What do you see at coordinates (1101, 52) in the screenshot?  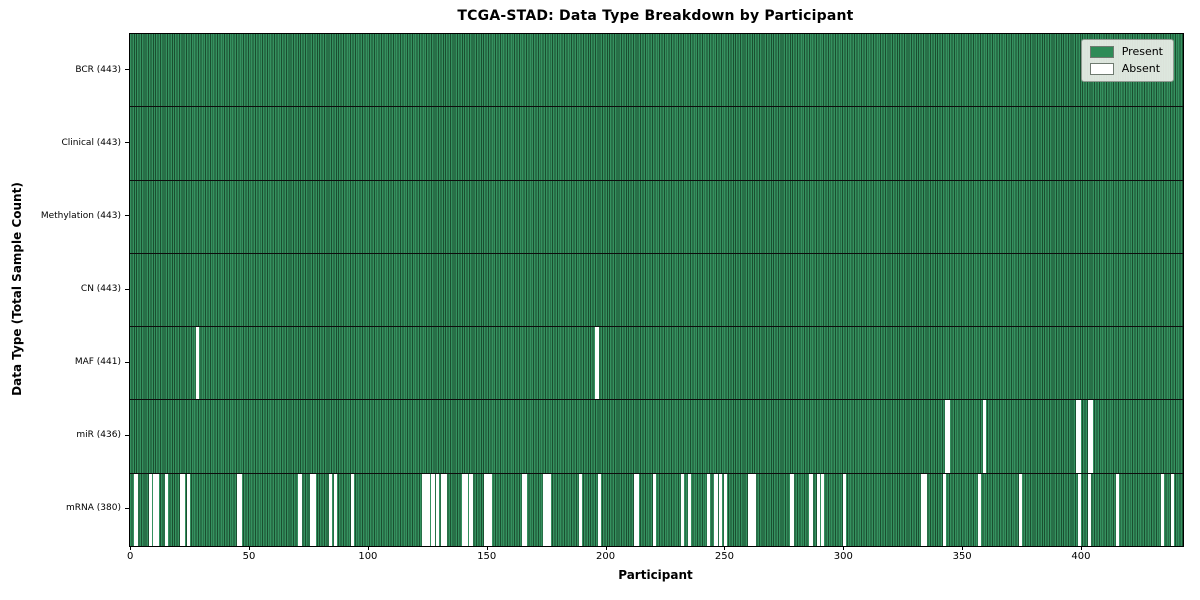 I see `legend-swatch-present` at bounding box center [1101, 52].